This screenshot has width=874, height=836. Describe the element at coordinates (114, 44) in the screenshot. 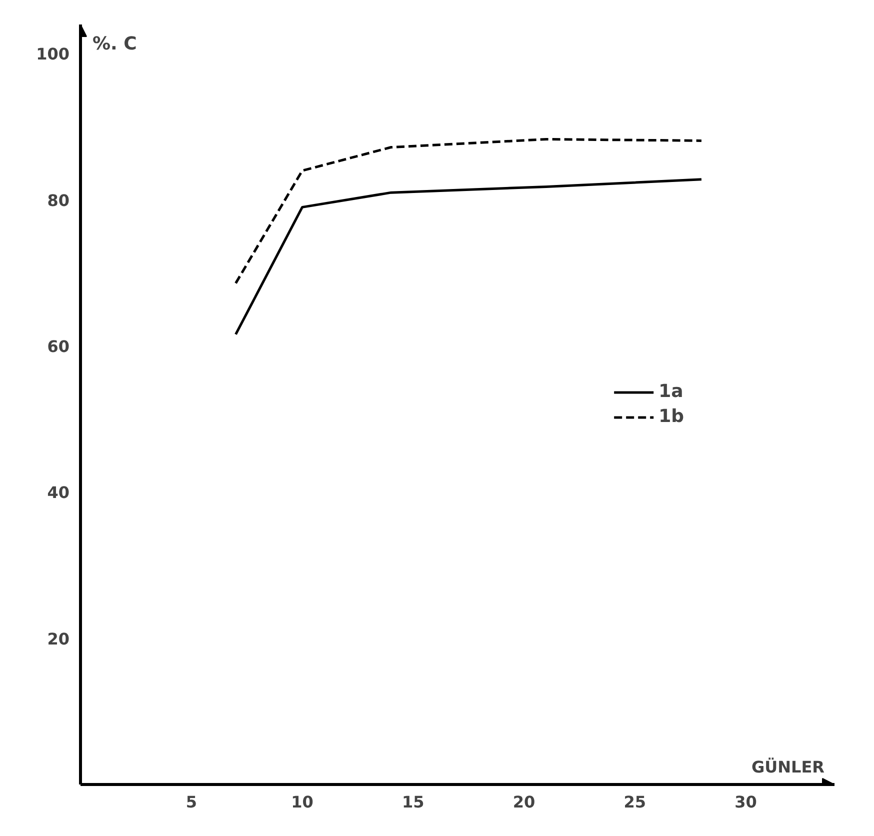

I see `y-axis-title: %. C` at that location.